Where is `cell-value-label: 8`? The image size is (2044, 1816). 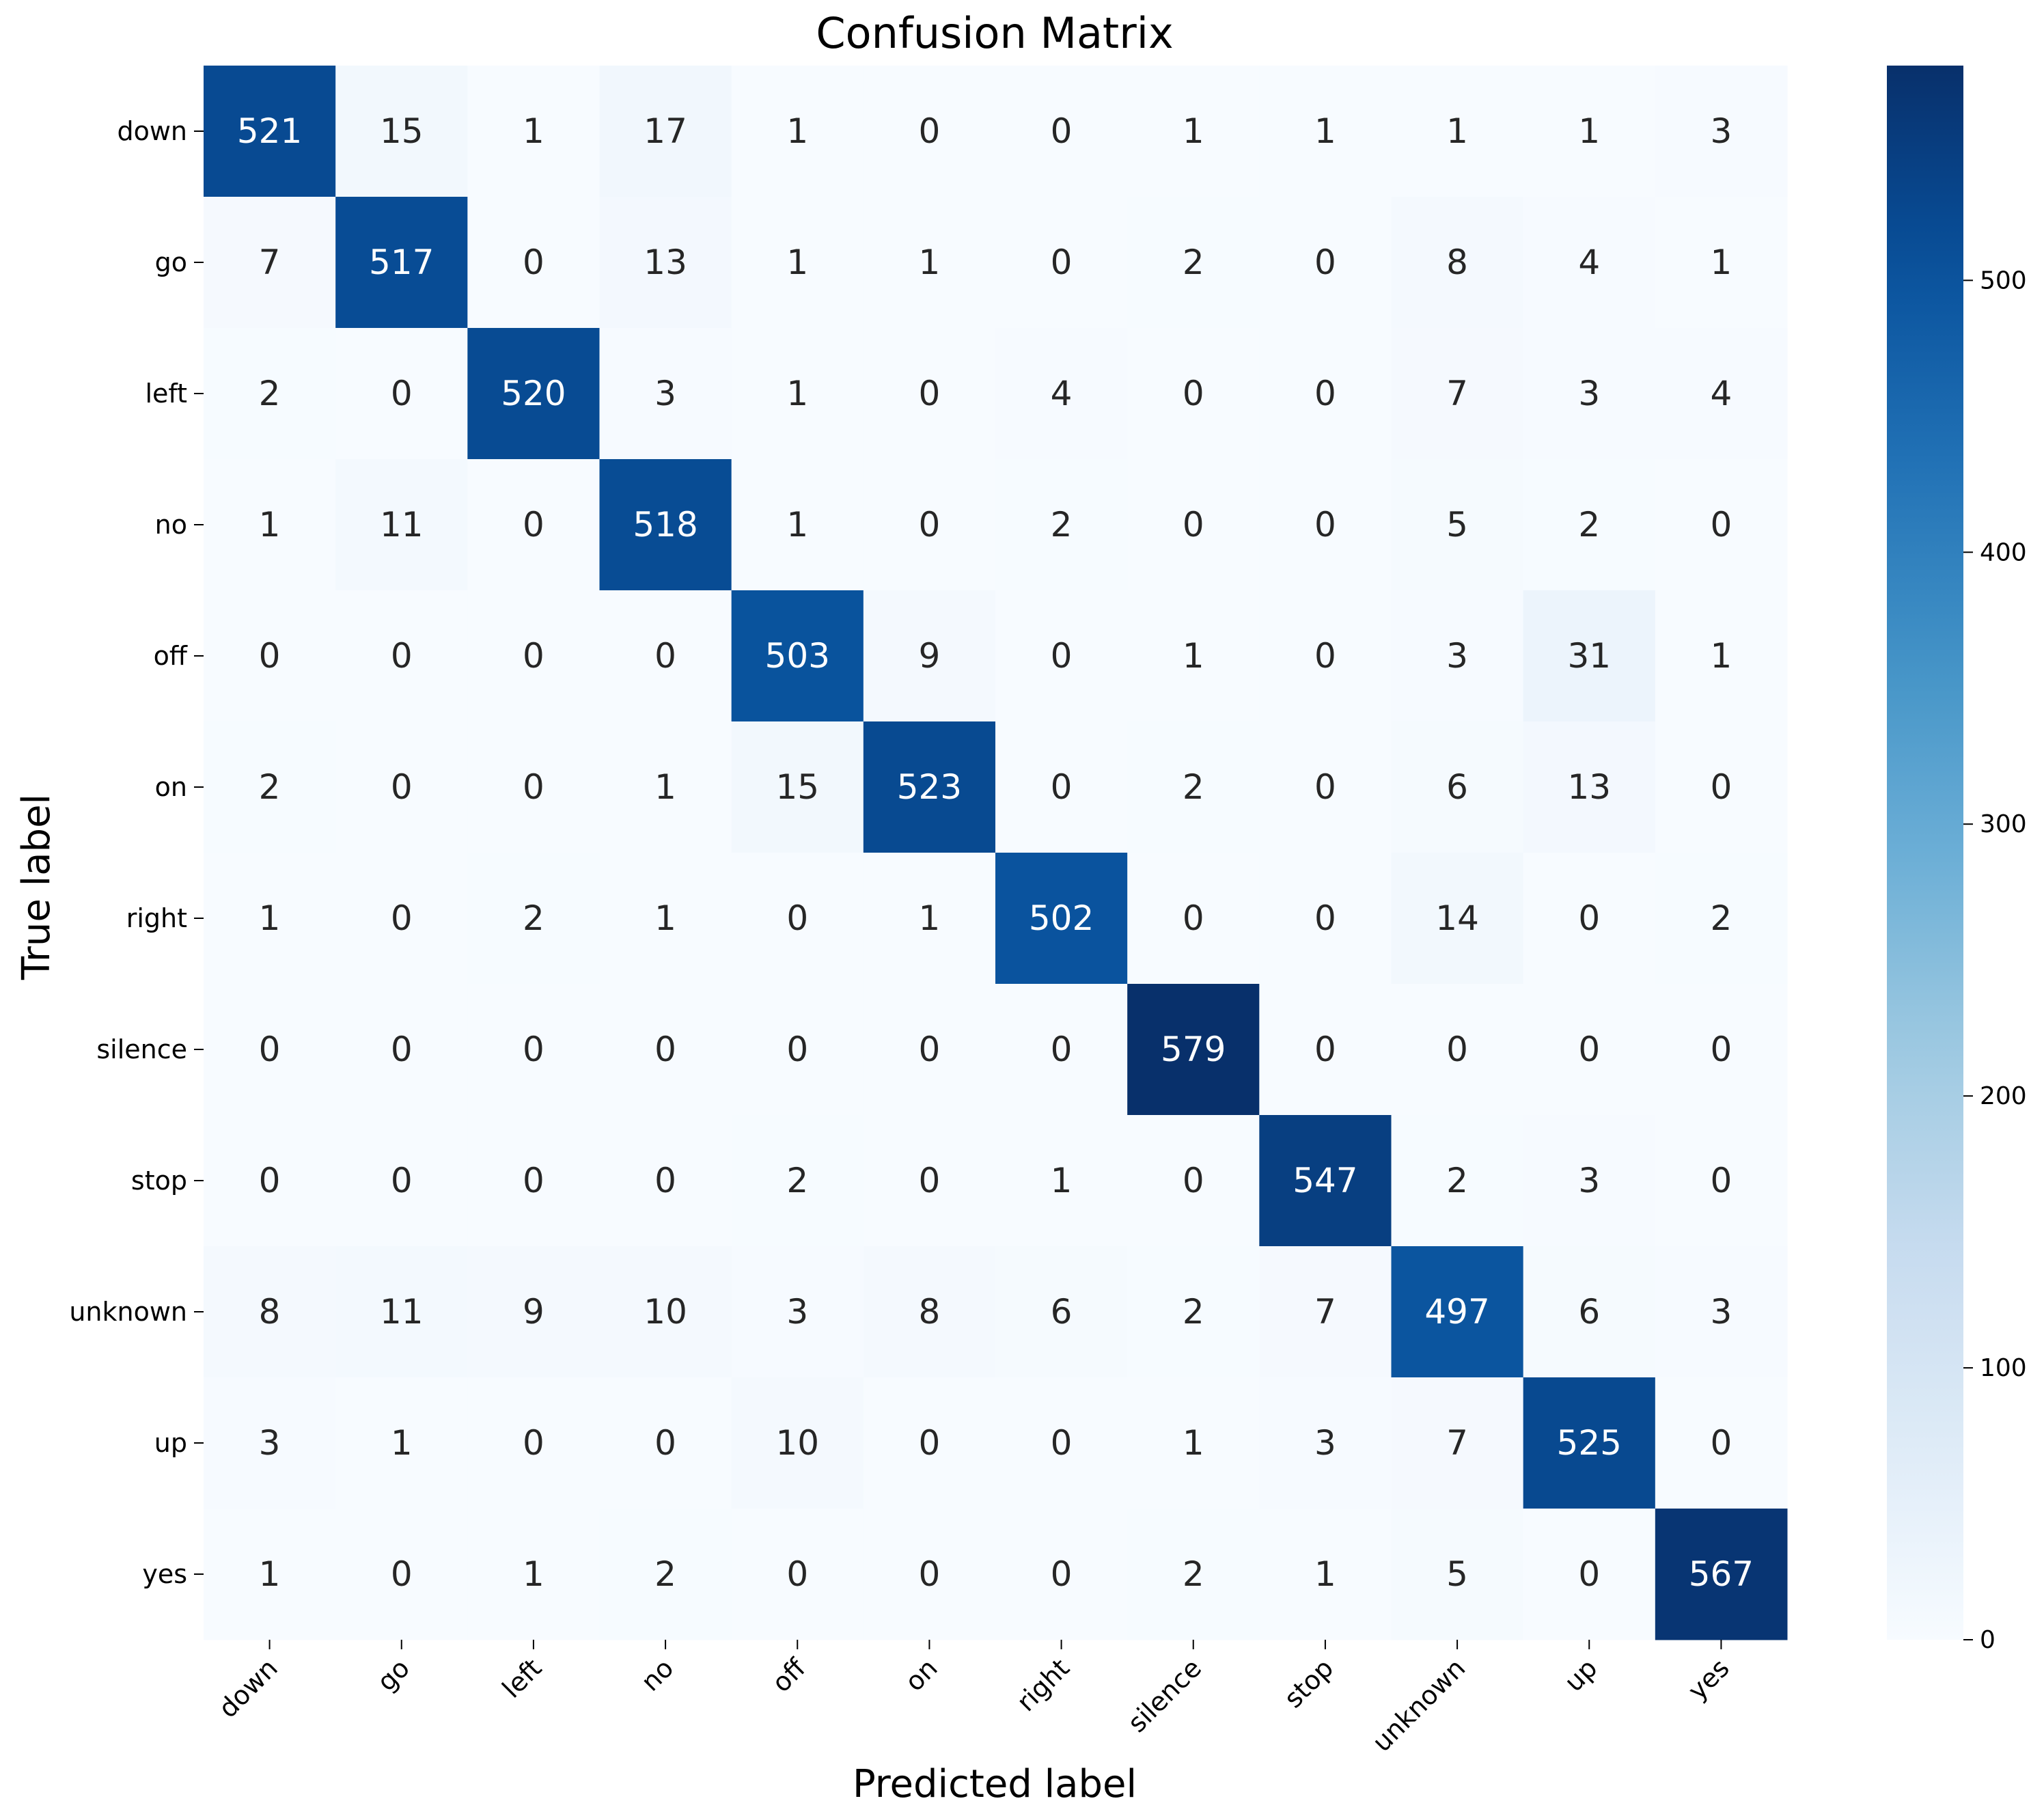 cell-value-label: 8 is located at coordinates (270, 1312).